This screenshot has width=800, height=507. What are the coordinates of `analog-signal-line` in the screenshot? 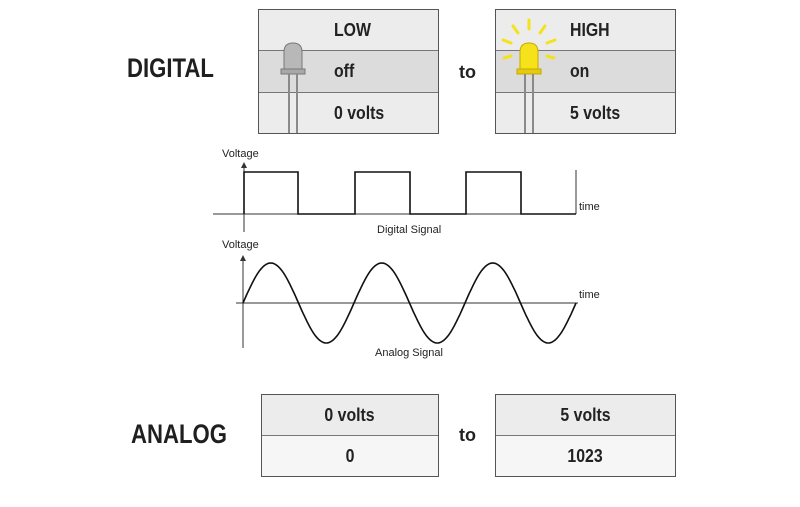 It's located at (409, 303).